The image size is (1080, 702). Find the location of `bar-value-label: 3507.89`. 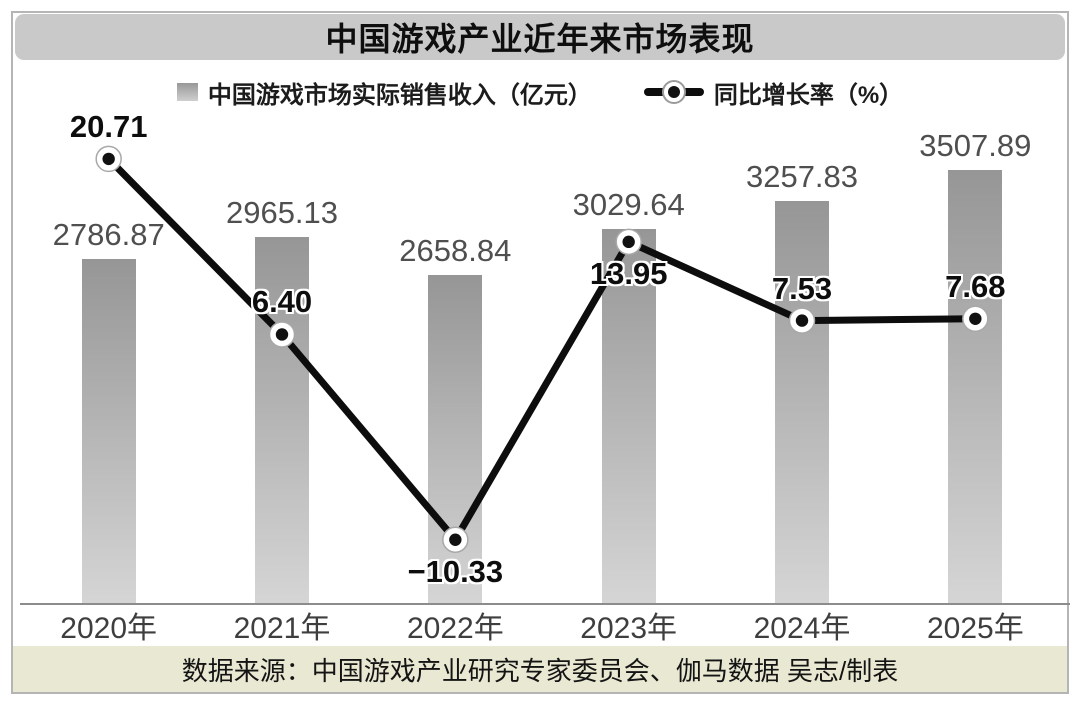

bar-value-label: 3507.89 is located at coordinates (975, 145).